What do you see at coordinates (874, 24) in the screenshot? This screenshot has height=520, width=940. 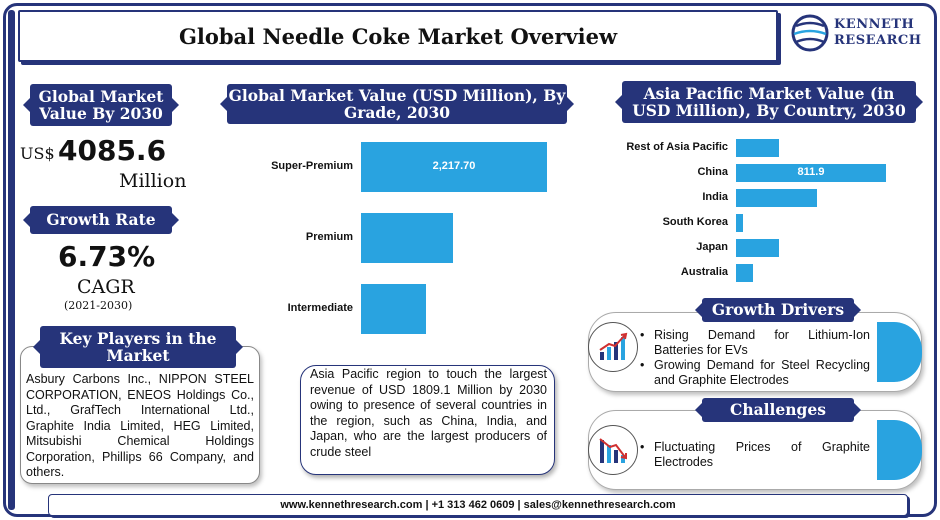 I see `logo-line1: KENNETH` at bounding box center [874, 24].